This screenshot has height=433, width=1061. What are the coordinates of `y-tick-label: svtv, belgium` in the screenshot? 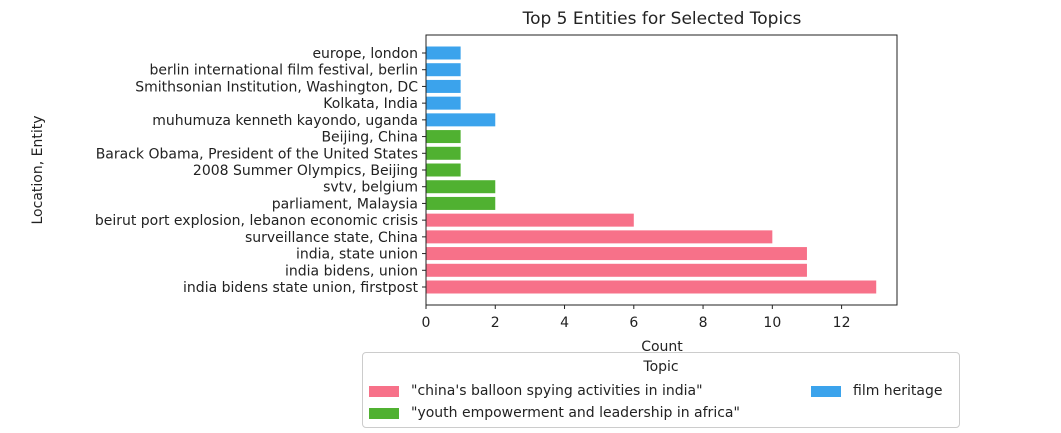 It's located at (370, 188).